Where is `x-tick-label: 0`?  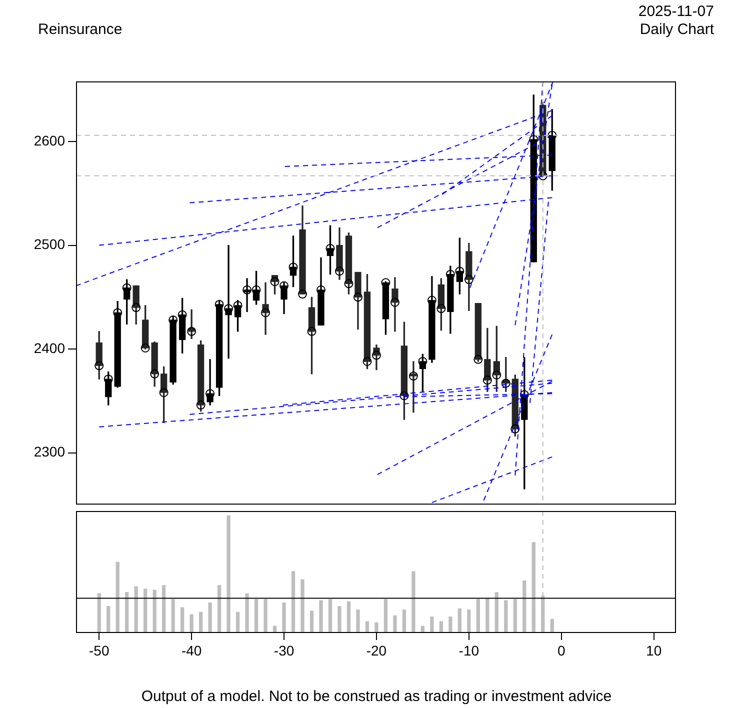
x-tick-label: 0 is located at coordinates (561, 650).